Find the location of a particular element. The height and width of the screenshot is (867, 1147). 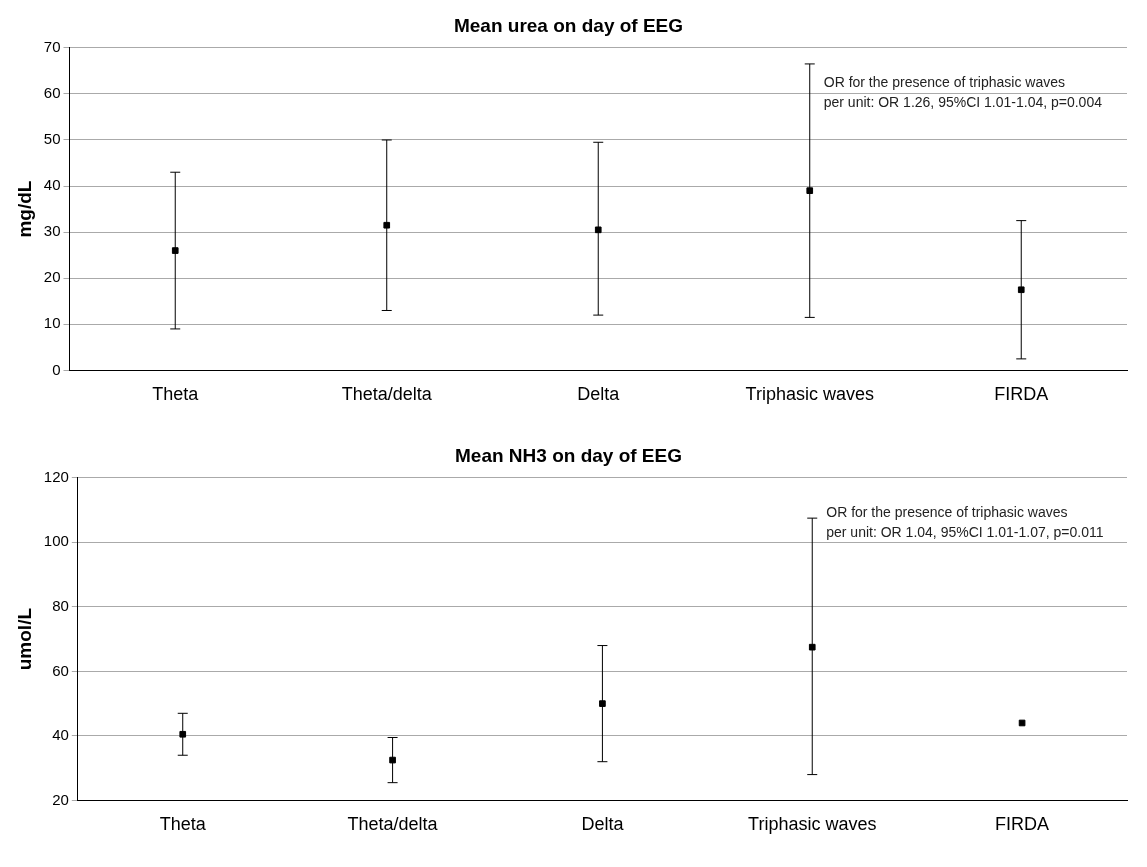

y-tick-label: 120 is located at coordinates (56, 476).